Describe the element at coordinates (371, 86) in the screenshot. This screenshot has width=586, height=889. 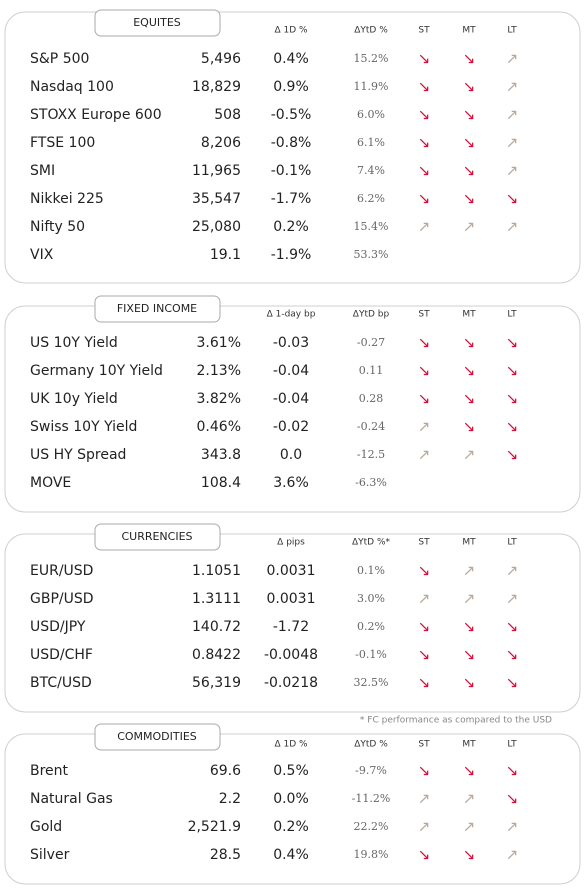
I see `ytd-change: 11.9%` at that location.